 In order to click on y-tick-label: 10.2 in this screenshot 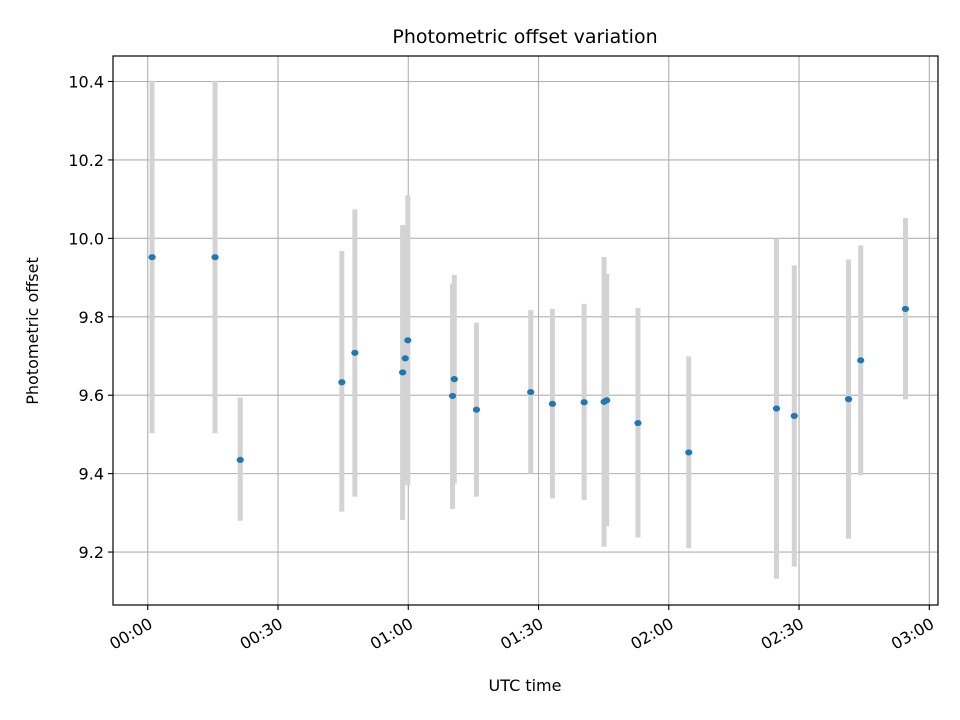, I will do `click(86, 160)`.